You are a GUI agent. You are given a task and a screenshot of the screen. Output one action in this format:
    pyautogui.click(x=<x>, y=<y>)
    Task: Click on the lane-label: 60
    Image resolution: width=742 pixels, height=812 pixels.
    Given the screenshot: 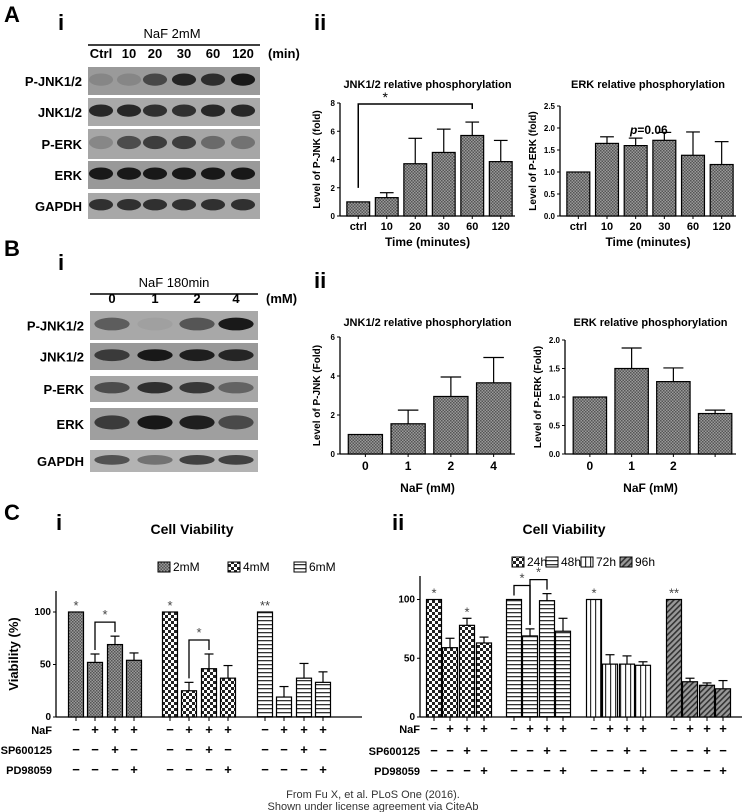 What is the action you would take?
    pyautogui.click(x=213, y=53)
    